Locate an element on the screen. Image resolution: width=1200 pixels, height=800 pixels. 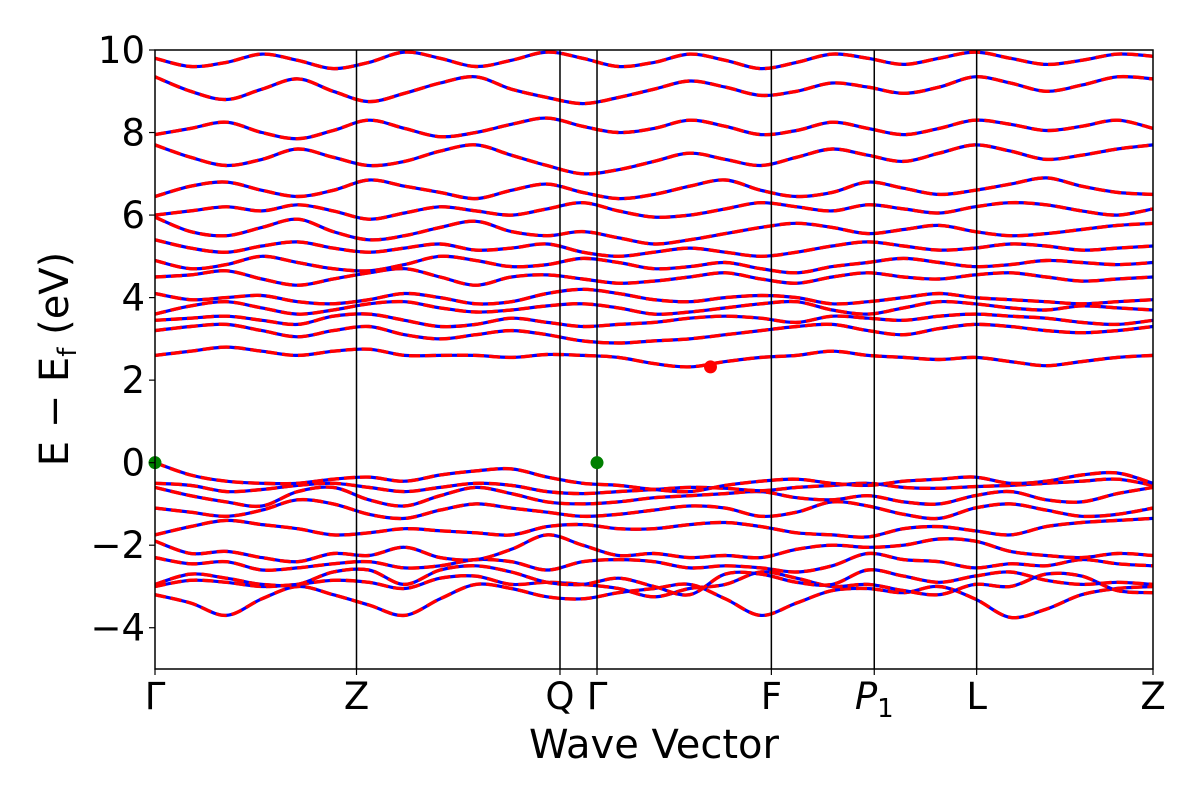
y-tick-label: 0 is located at coordinates (133, 463).